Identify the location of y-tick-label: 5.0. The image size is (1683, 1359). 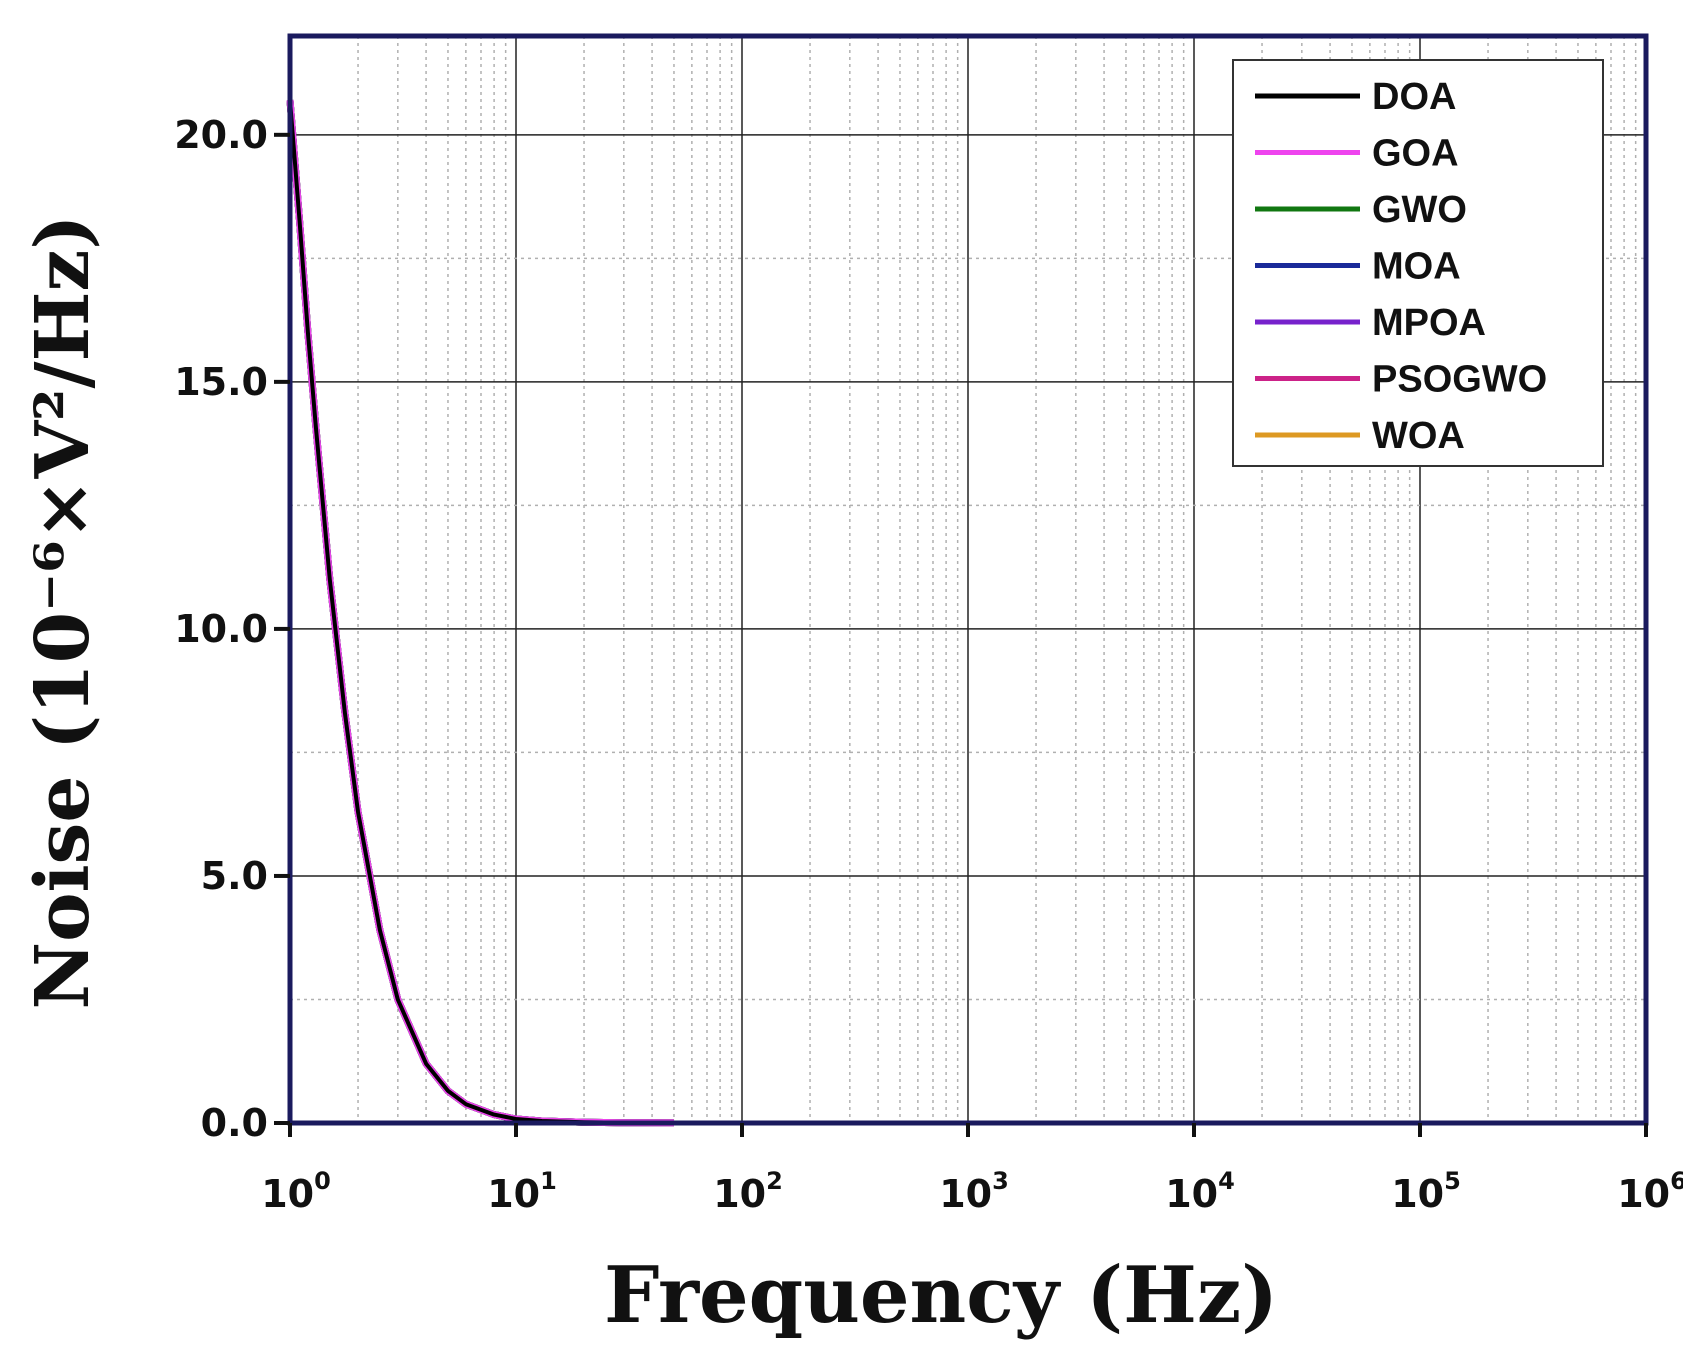
(234, 876).